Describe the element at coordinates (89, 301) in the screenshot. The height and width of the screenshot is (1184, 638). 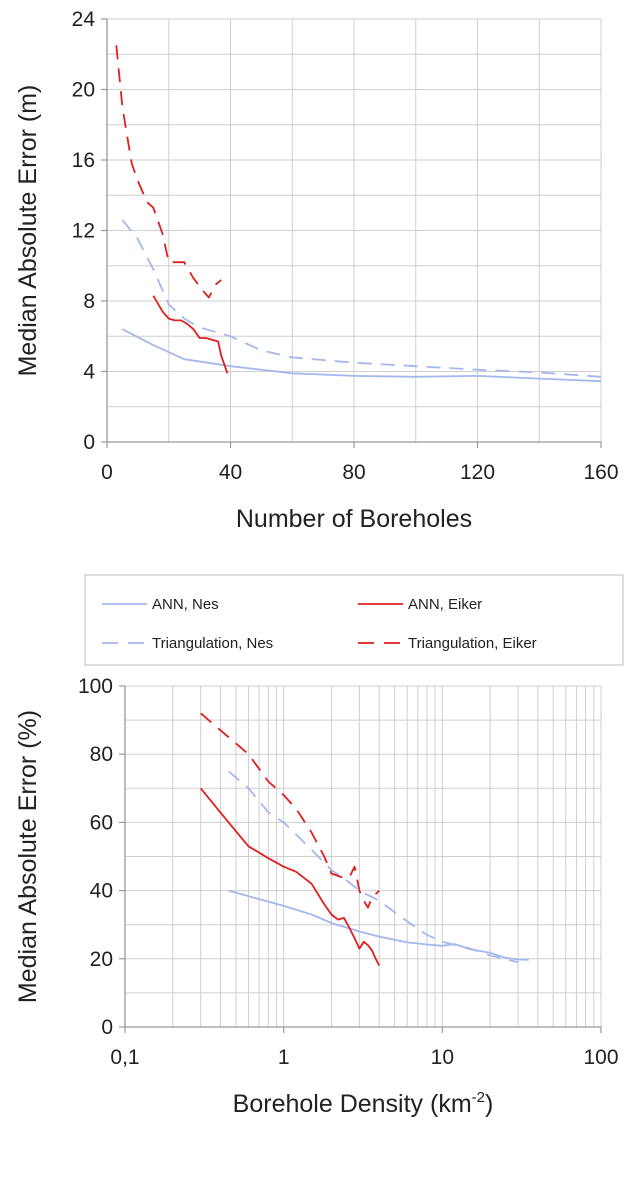
I see `y-tick-label: 8` at that location.